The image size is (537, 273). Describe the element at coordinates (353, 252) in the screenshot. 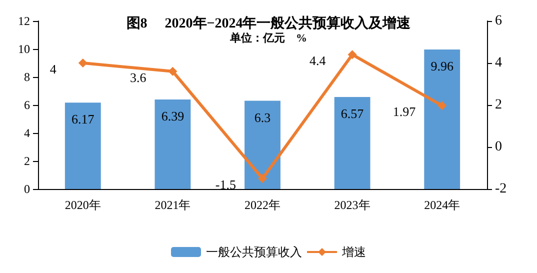

I see `legend-label: 增速` at that location.